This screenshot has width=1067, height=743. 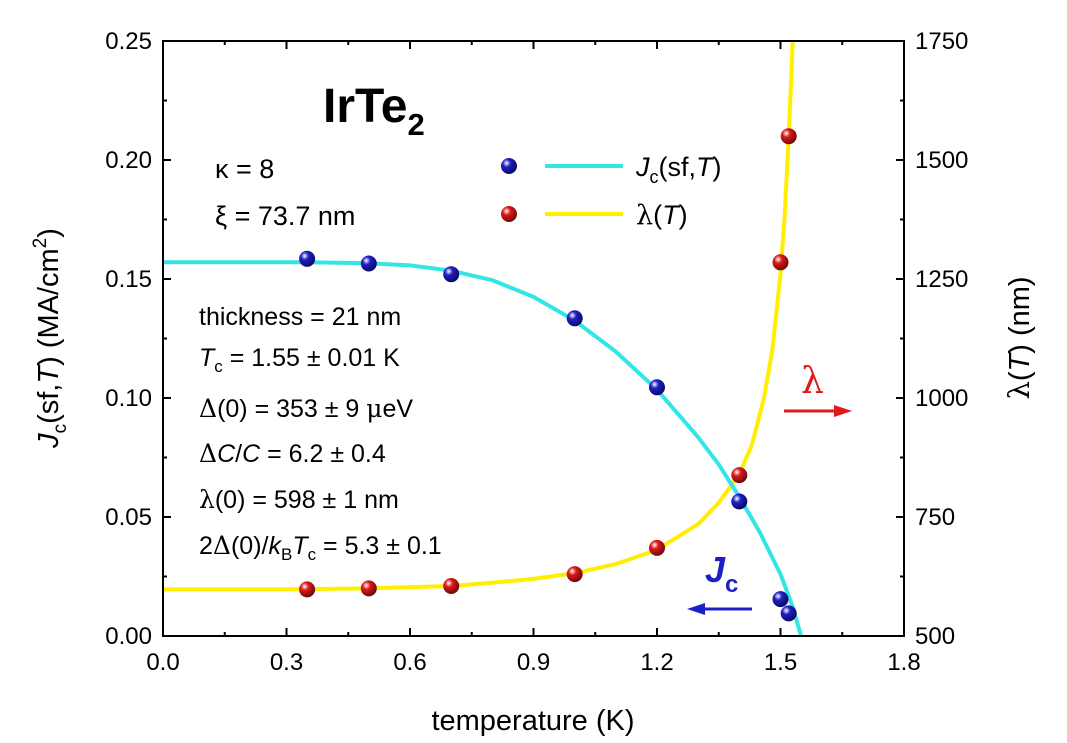 What do you see at coordinates (409, 662) in the screenshot?
I see `x-tick-label: 0.6` at bounding box center [409, 662].